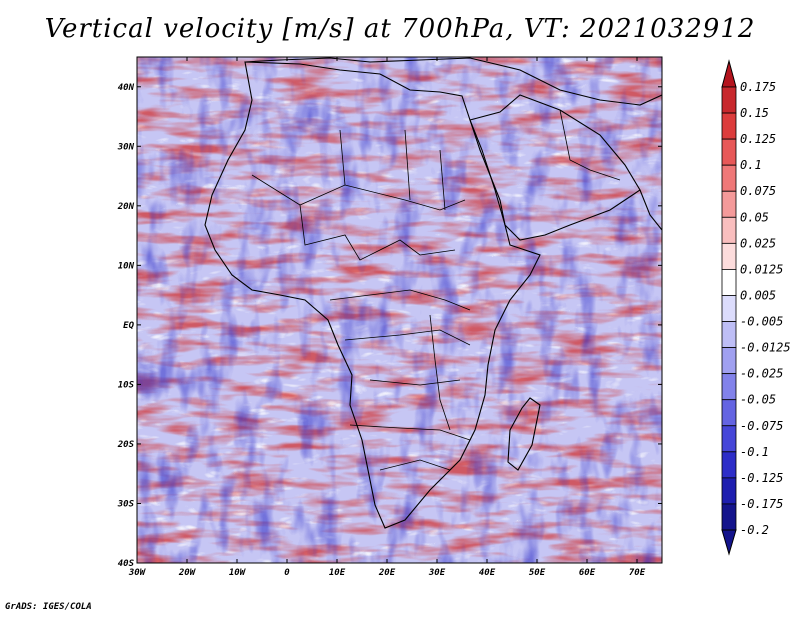 The height and width of the screenshot is (618, 800). Describe the element at coordinates (758, 87) in the screenshot. I see `colorbar-label: 0.175` at that location.